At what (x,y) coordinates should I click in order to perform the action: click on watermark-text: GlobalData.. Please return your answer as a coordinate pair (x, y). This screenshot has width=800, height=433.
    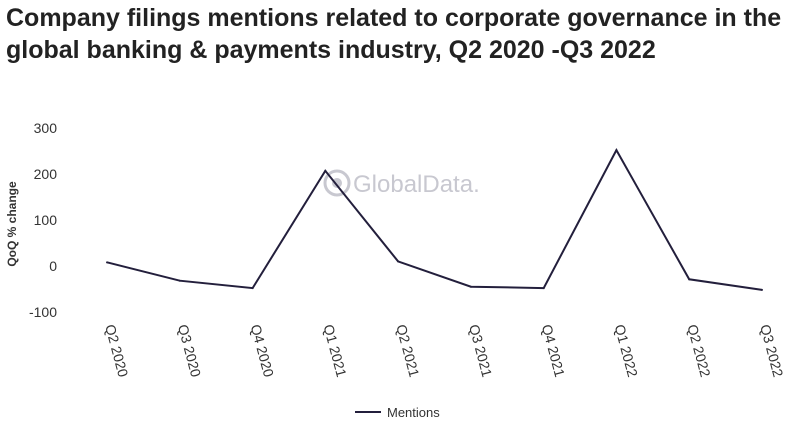
    Looking at the image, I should click on (416, 184).